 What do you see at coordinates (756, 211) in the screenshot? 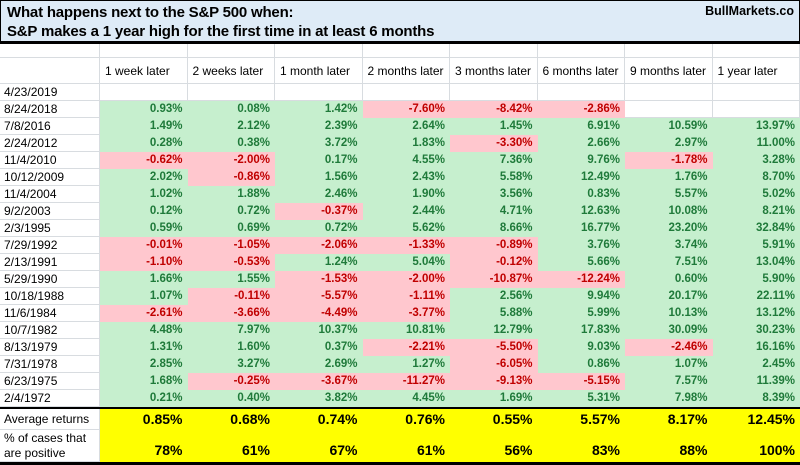
I see `return-cell: 8.21%` at bounding box center [756, 211].